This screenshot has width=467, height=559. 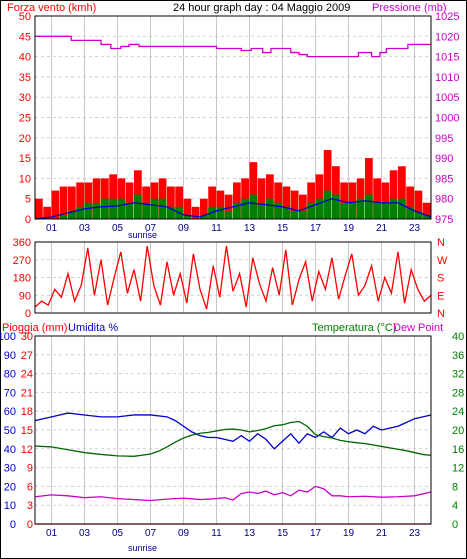 What do you see at coordinates (442, 261) in the screenshot?
I see `direction-compass-label: W` at bounding box center [442, 261].